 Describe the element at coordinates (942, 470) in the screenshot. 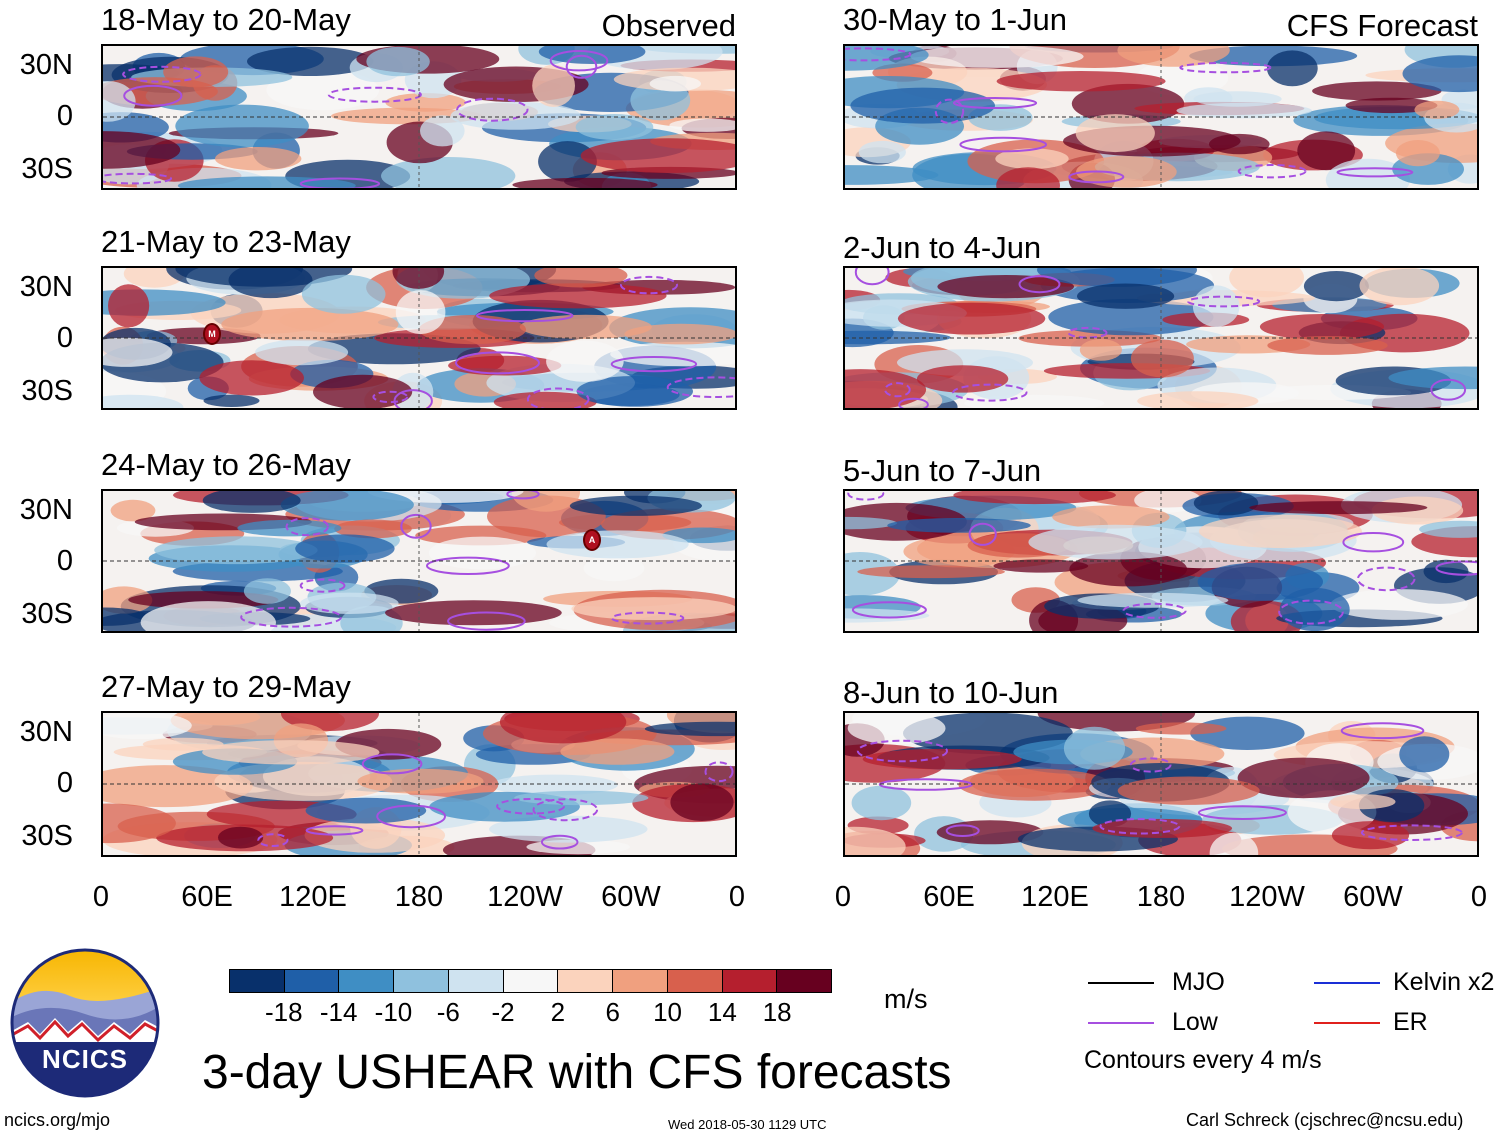

I see `panel-title-fc-2: 5-Jun to 7-Jun` at that location.